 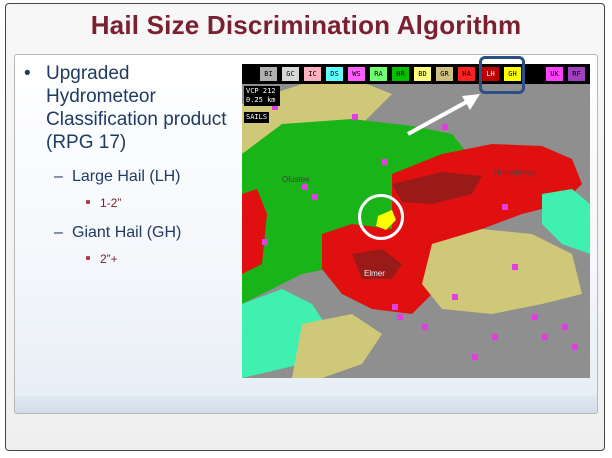 What do you see at coordinates (554, 74) in the screenshot?
I see `legend-chip-uk: UK` at bounding box center [554, 74].